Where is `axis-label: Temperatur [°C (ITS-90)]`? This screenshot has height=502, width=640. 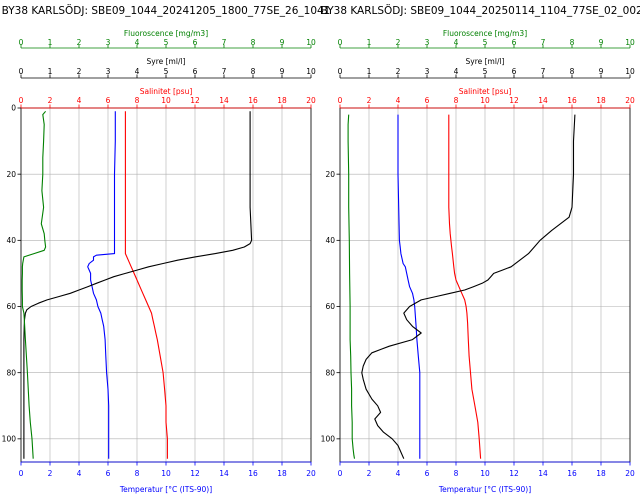
axis-label: Temperatur [°C (ITS-90)] is located at coordinates (165, 489).